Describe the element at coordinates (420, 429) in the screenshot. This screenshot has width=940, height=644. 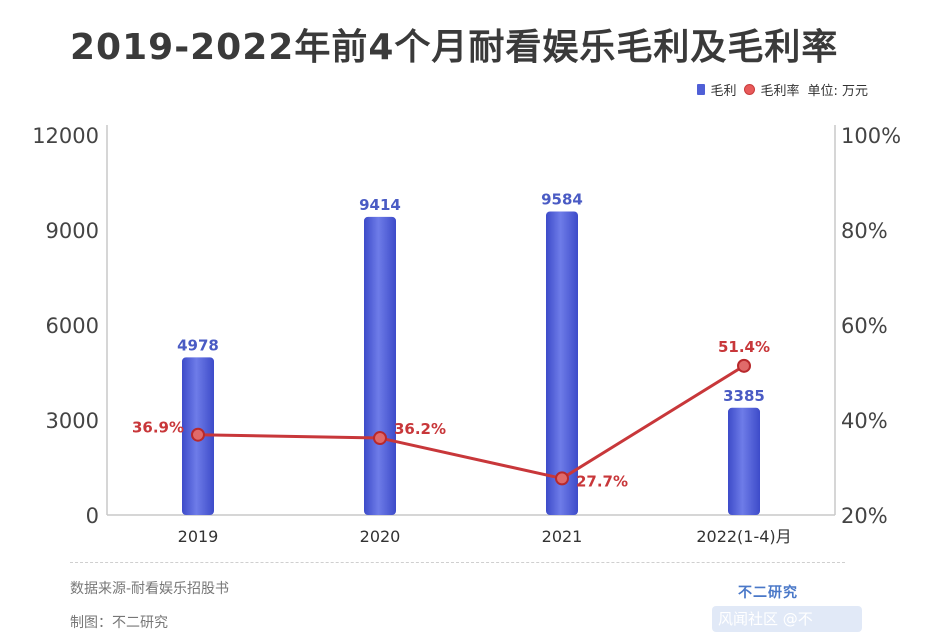
I see `line-value-label: 36.2%` at that location.